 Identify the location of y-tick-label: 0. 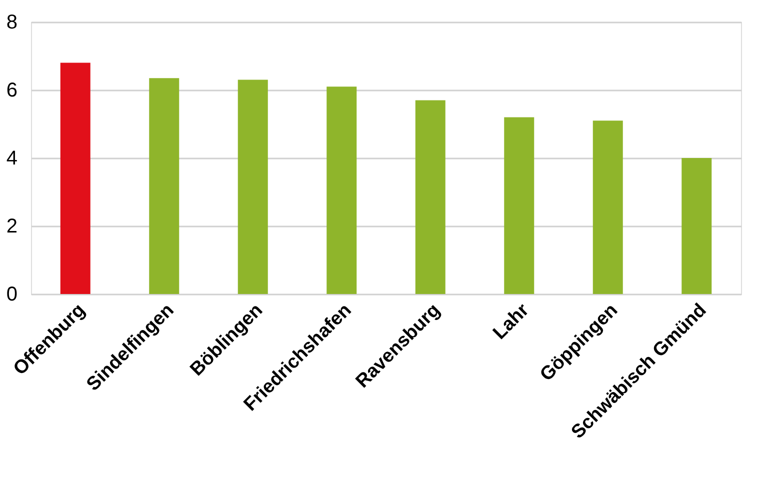
(12, 295).